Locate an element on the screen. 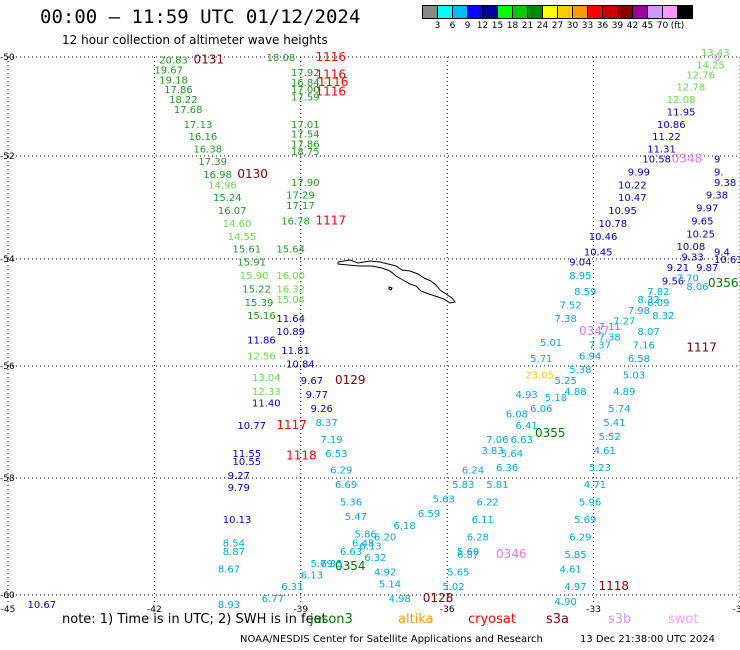 The image size is (740, 650). wave-height-label: 6.13 is located at coordinates (370, 546).